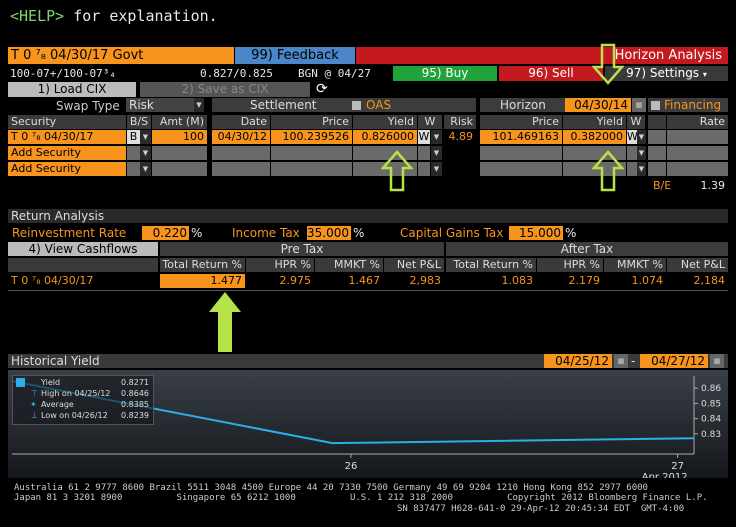 This screenshot has width=736, height=527. What do you see at coordinates (179, 137) in the screenshot?
I see `amount-cell: 100` at bounding box center [179, 137].